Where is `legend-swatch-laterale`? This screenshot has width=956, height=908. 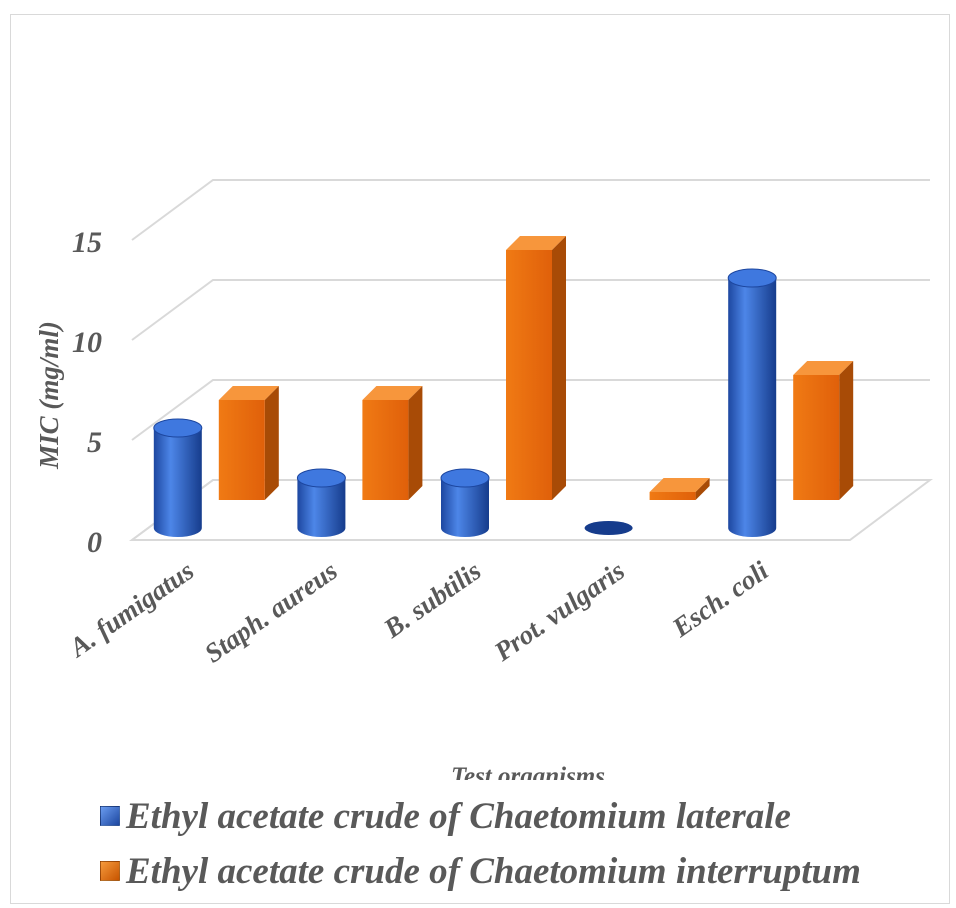
legend-swatch-laterale is located at coordinates (110, 816).